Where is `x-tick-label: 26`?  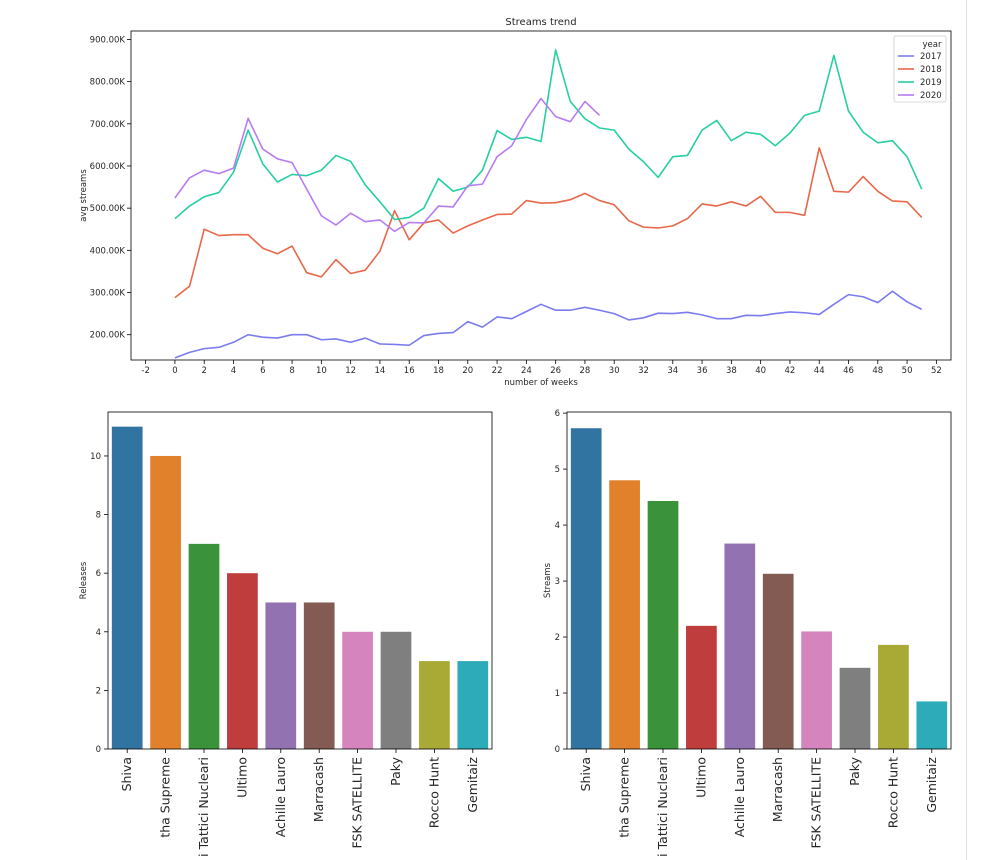 x-tick-label: 26 is located at coordinates (555, 371).